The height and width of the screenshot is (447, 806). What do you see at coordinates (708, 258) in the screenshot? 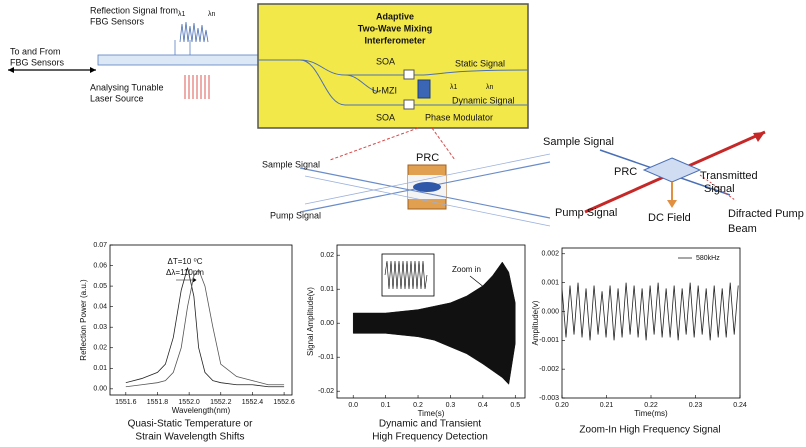
I see `legend-label: 580kHz` at bounding box center [708, 258].